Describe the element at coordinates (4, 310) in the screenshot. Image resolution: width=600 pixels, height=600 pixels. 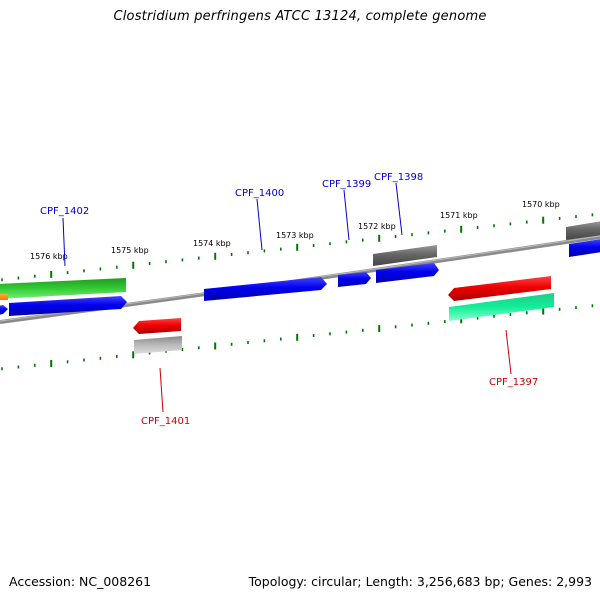
I see `gene-arrow-blue-left` at that location.